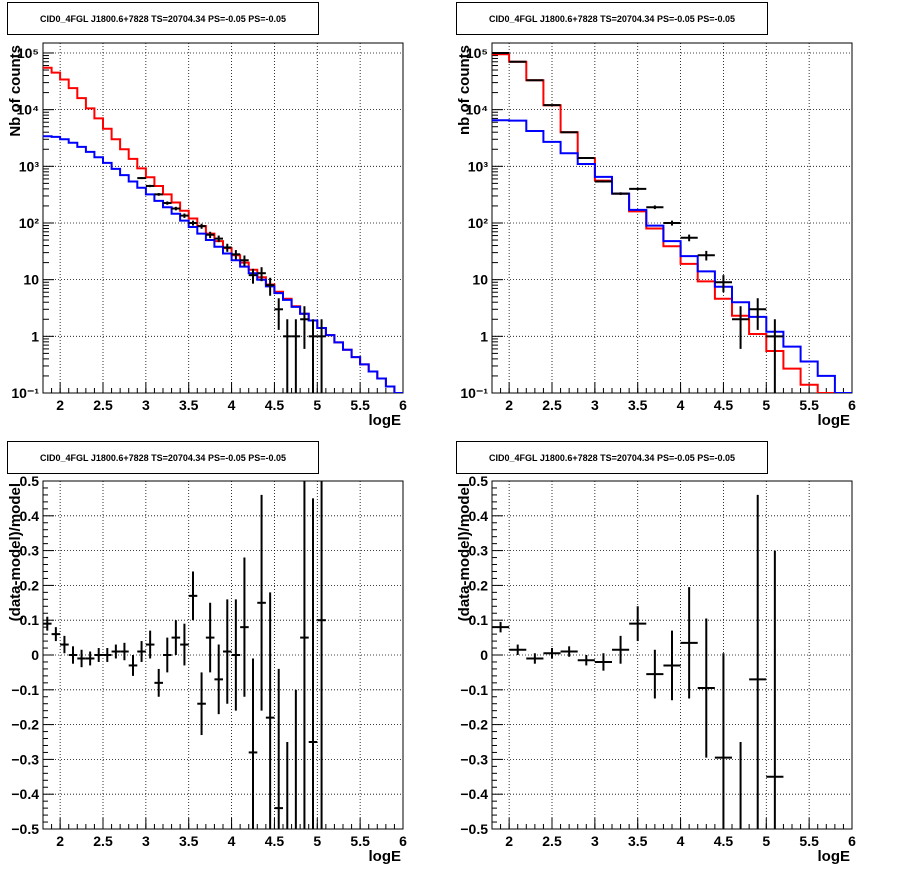 The height and width of the screenshot is (880, 898). What do you see at coordinates (480, 280) in the screenshot?
I see `y-tick-label: 10` at bounding box center [480, 280].